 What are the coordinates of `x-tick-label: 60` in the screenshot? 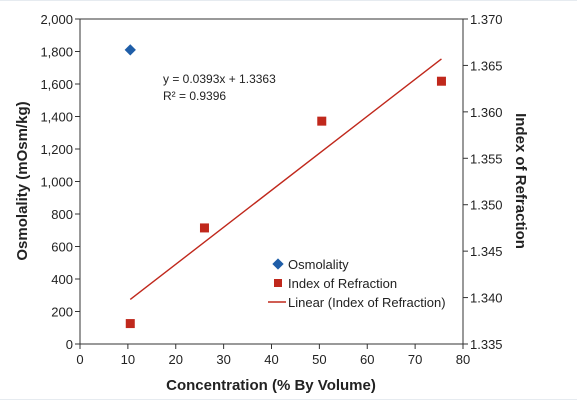 It's located at (367, 359).